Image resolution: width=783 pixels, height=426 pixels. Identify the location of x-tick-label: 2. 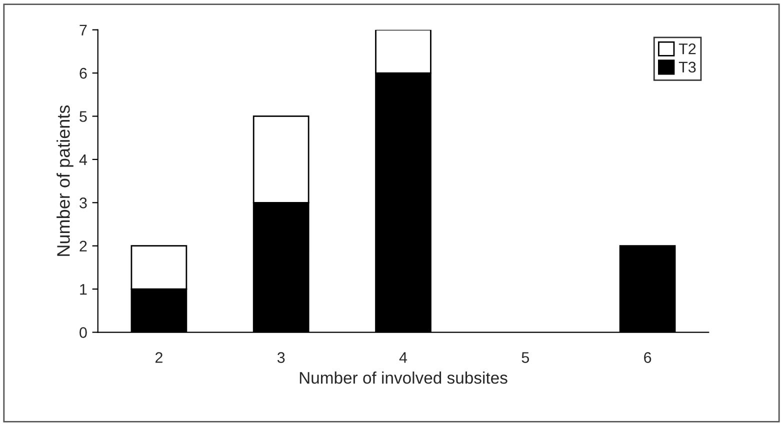
(158, 357).